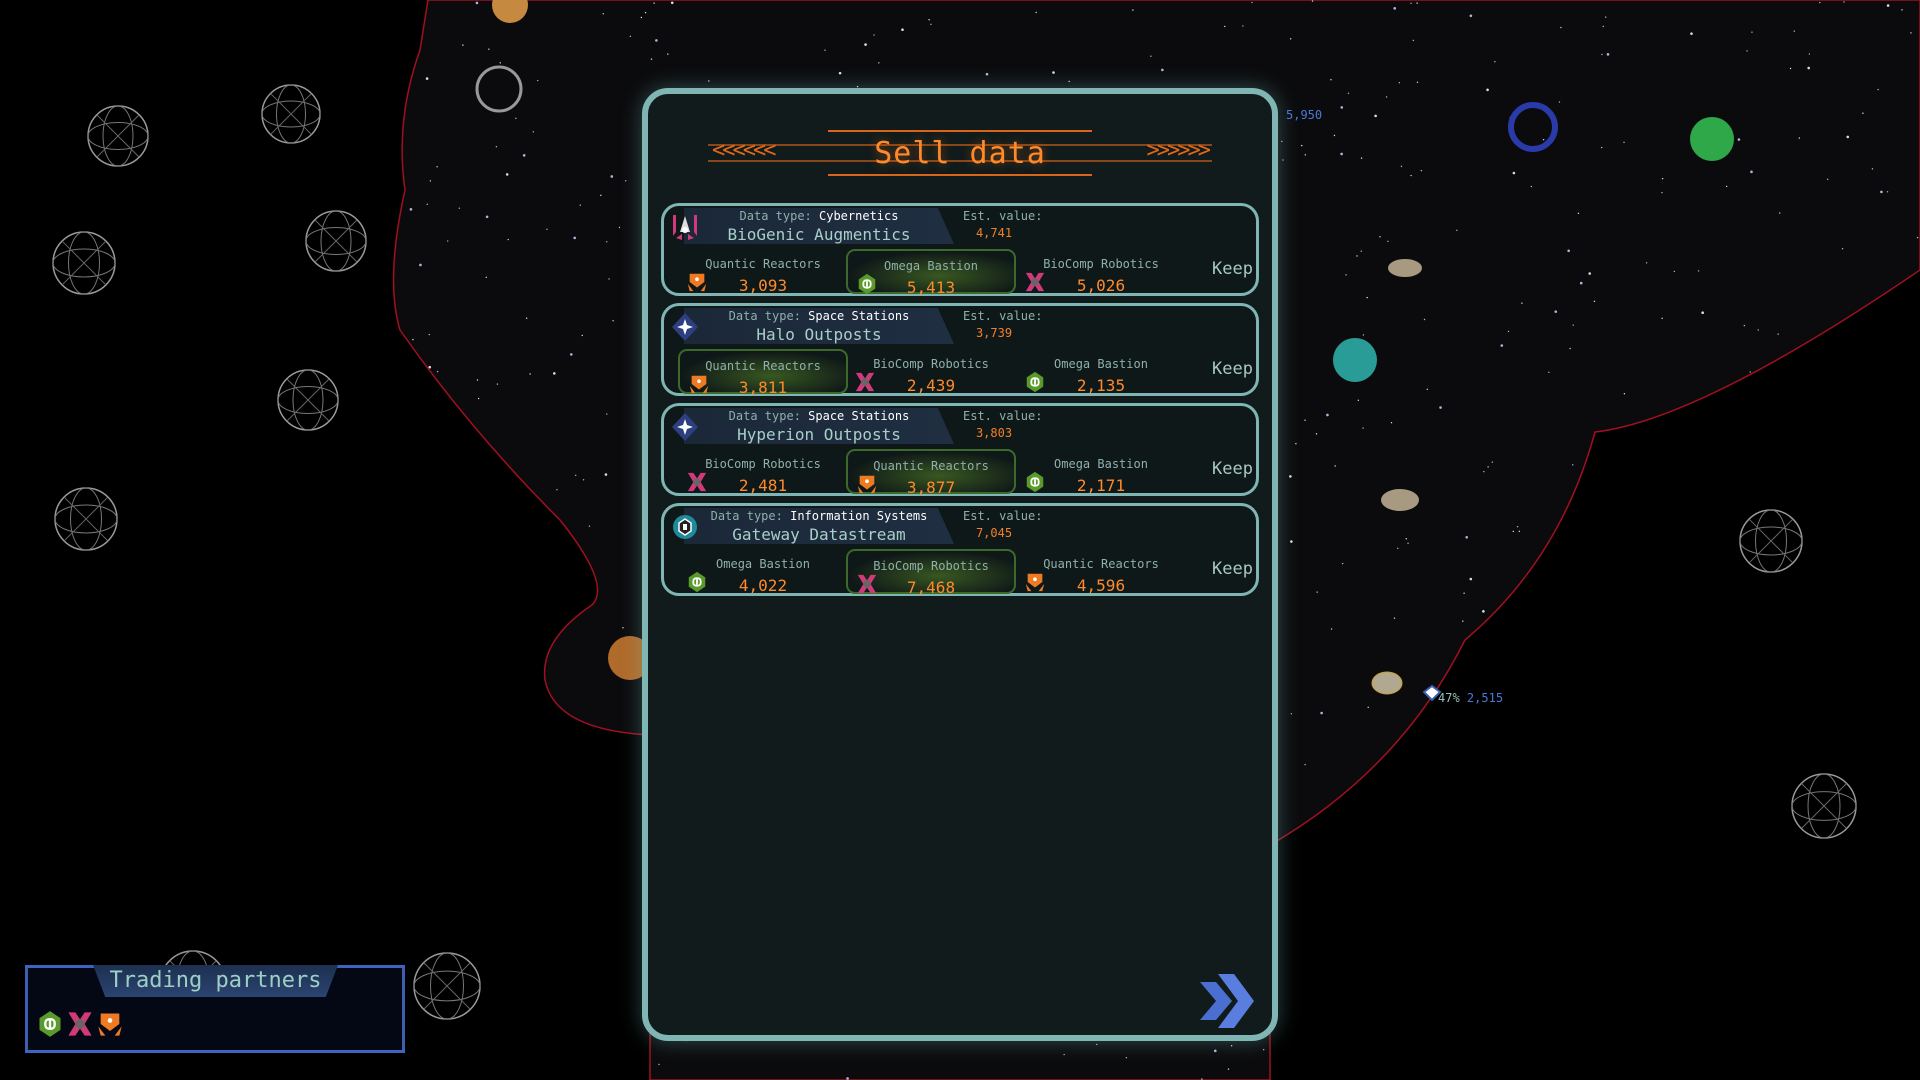 The width and height of the screenshot is (1920, 1080). What do you see at coordinates (763, 585) in the screenshot?
I see `offer-value: 4,022` at bounding box center [763, 585].